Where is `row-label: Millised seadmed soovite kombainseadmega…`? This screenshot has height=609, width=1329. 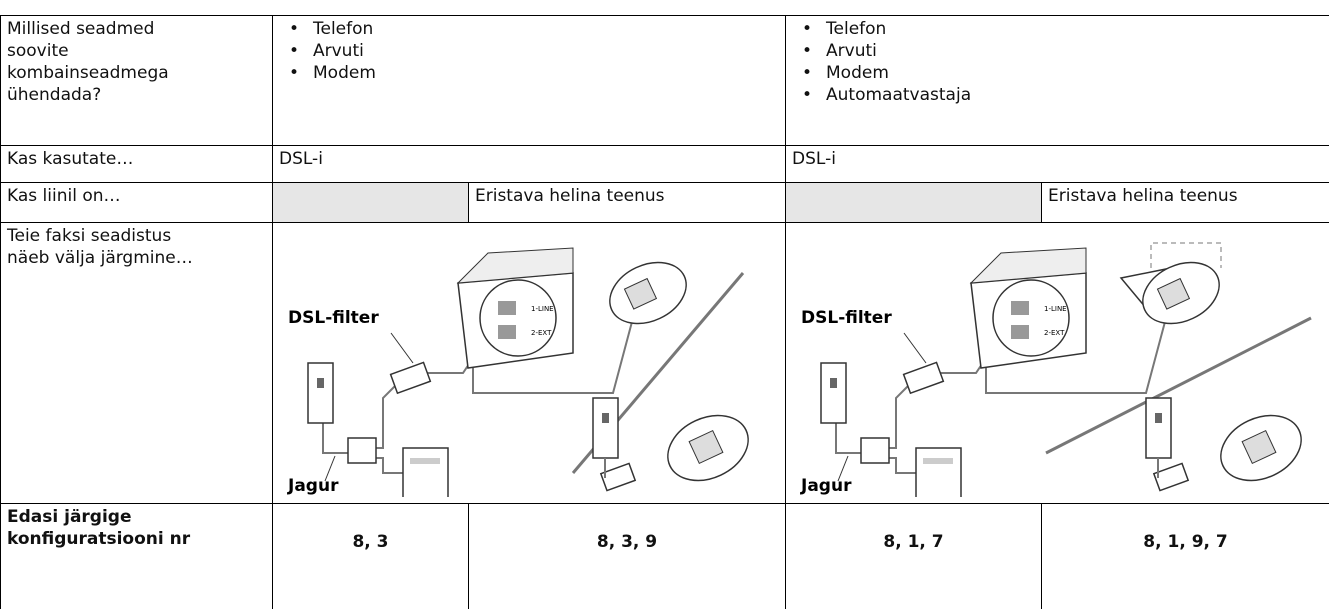
row-label: Millised seadmed soovite kombainseadmega… is located at coordinates (136, 80).